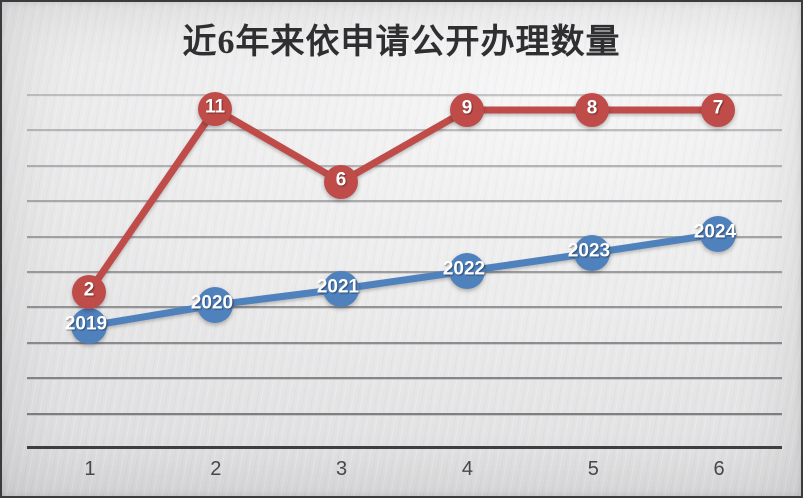  Describe the element at coordinates (86, 324) in the screenshot. I see `blue-series-data-label: 2019` at that location.